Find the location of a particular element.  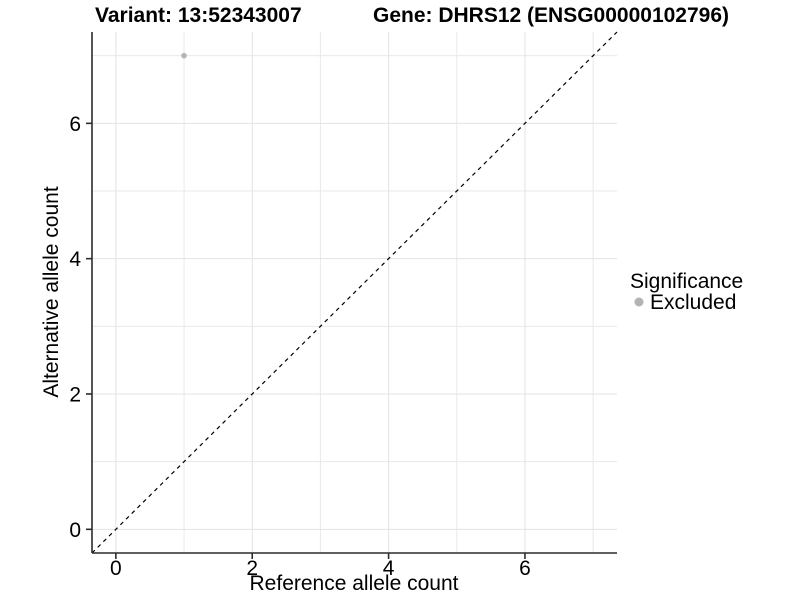

x-tick-label: 0 is located at coordinates (116, 568).